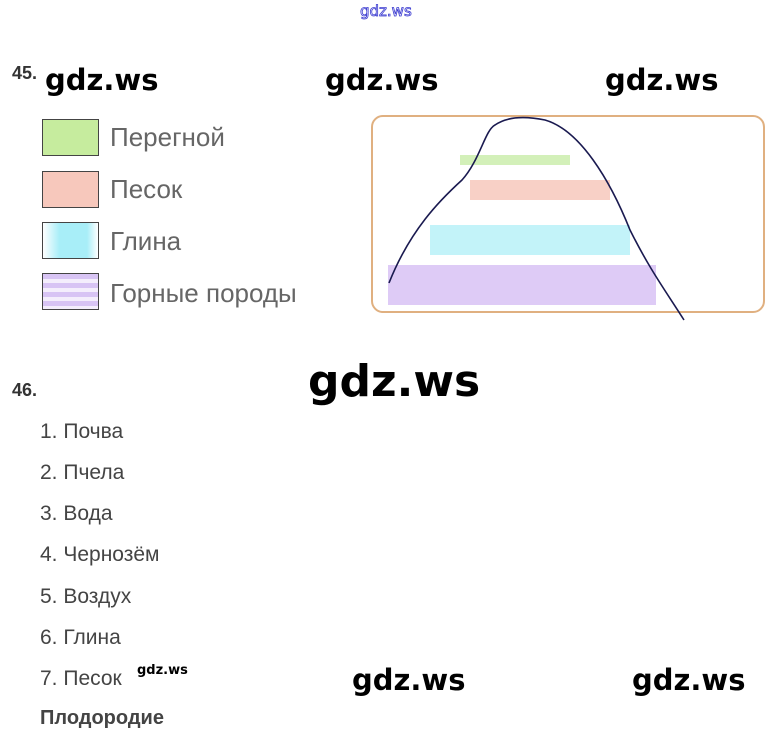  Describe the element at coordinates (536, 218) in the screenshot. I see `mountain-outline` at that location.